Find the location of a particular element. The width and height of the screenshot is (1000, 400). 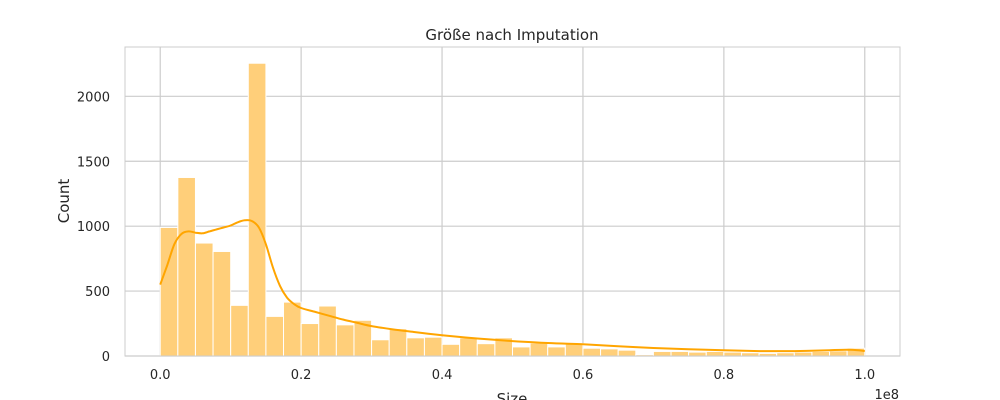

y-tick-label: 2000 is located at coordinates (93, 97).